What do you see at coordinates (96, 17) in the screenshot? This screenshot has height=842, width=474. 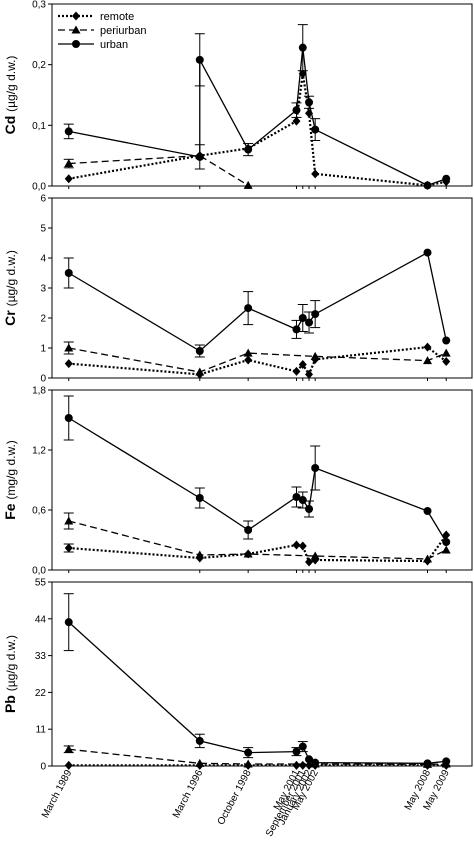 I see `legend-item-remote: remote` at bounding box center [96, 17].